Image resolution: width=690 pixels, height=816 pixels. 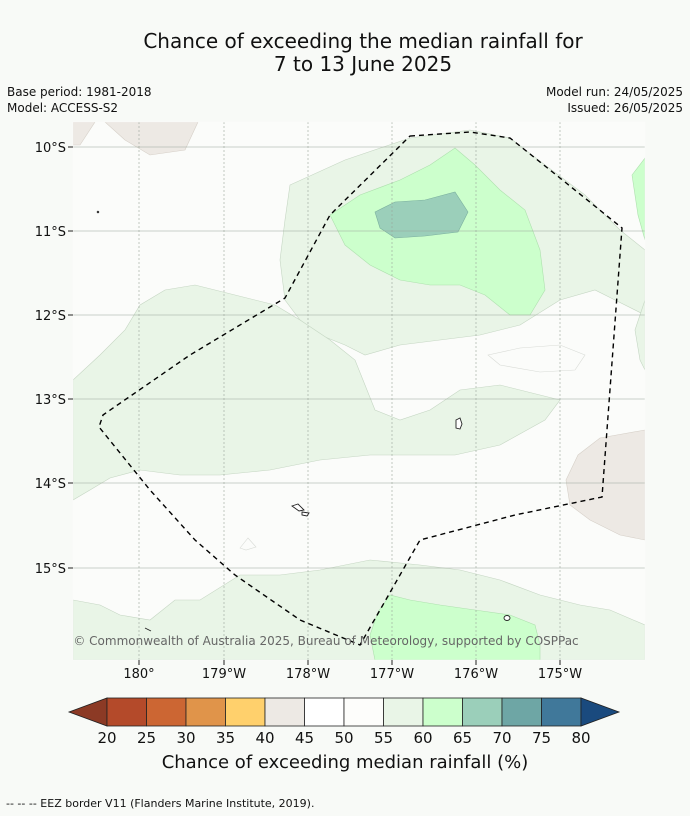 What do you see at coordinates (462, 738) in the screenshot?
I see `colorbar-tick-label: 65` at bounding box center [462, 738].